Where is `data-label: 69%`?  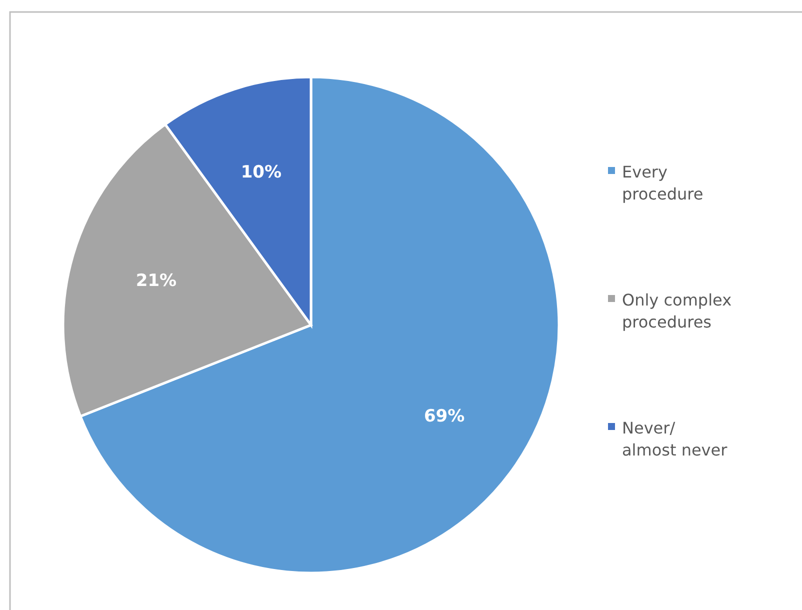
data-label: 69% is located at coordinates (444, 416).